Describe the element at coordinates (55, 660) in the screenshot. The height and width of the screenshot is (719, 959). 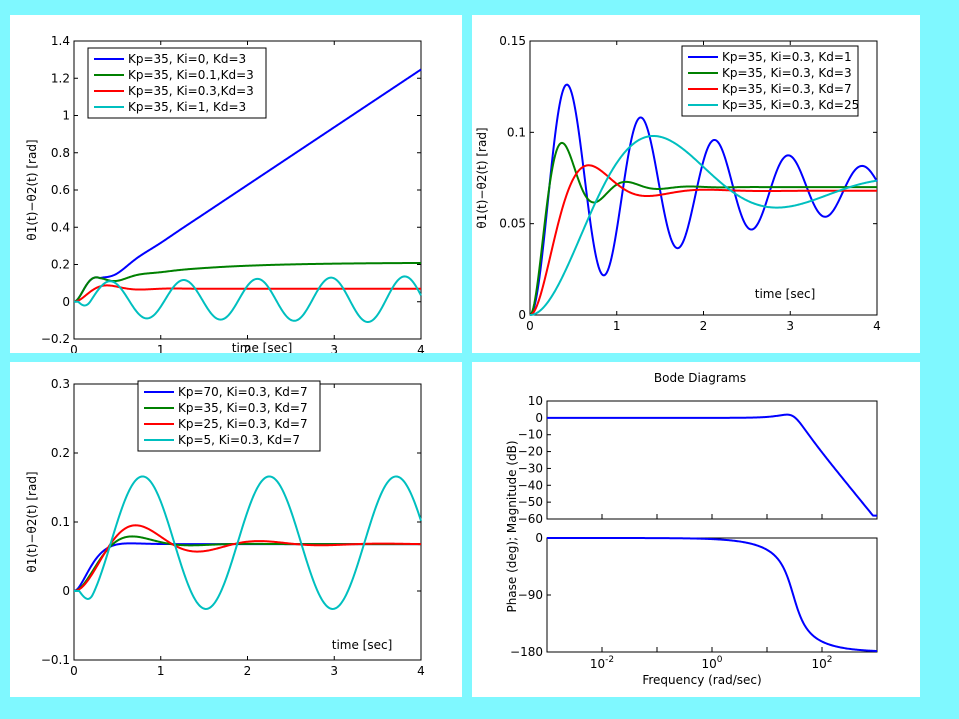
I see `y-tick-label: −0.1` at that location.